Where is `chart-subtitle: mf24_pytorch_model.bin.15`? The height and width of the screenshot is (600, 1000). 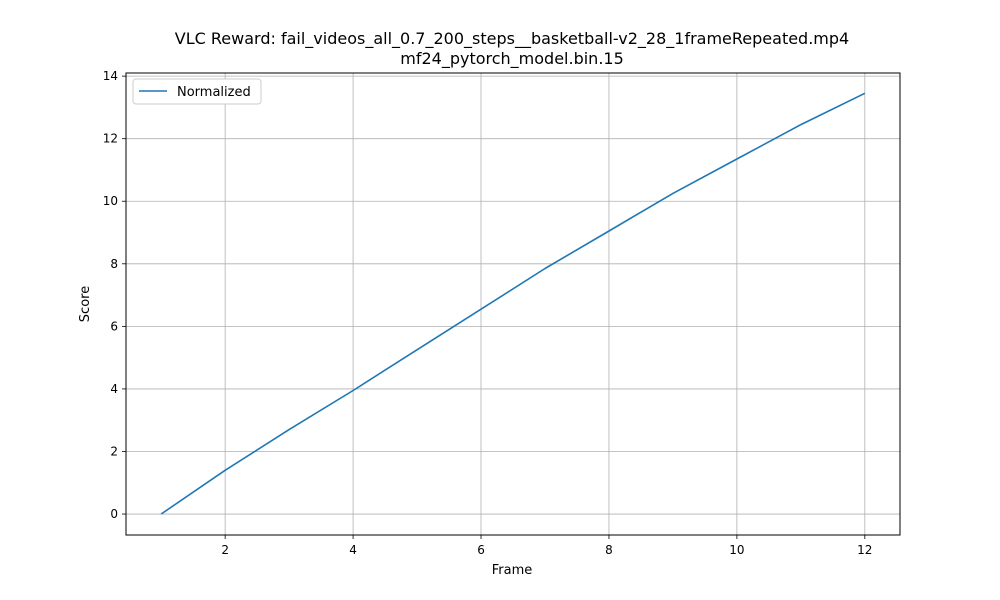 chart-subtitle: mf24_pytorch_model.bin.15 is located at coordinates (512, 59).